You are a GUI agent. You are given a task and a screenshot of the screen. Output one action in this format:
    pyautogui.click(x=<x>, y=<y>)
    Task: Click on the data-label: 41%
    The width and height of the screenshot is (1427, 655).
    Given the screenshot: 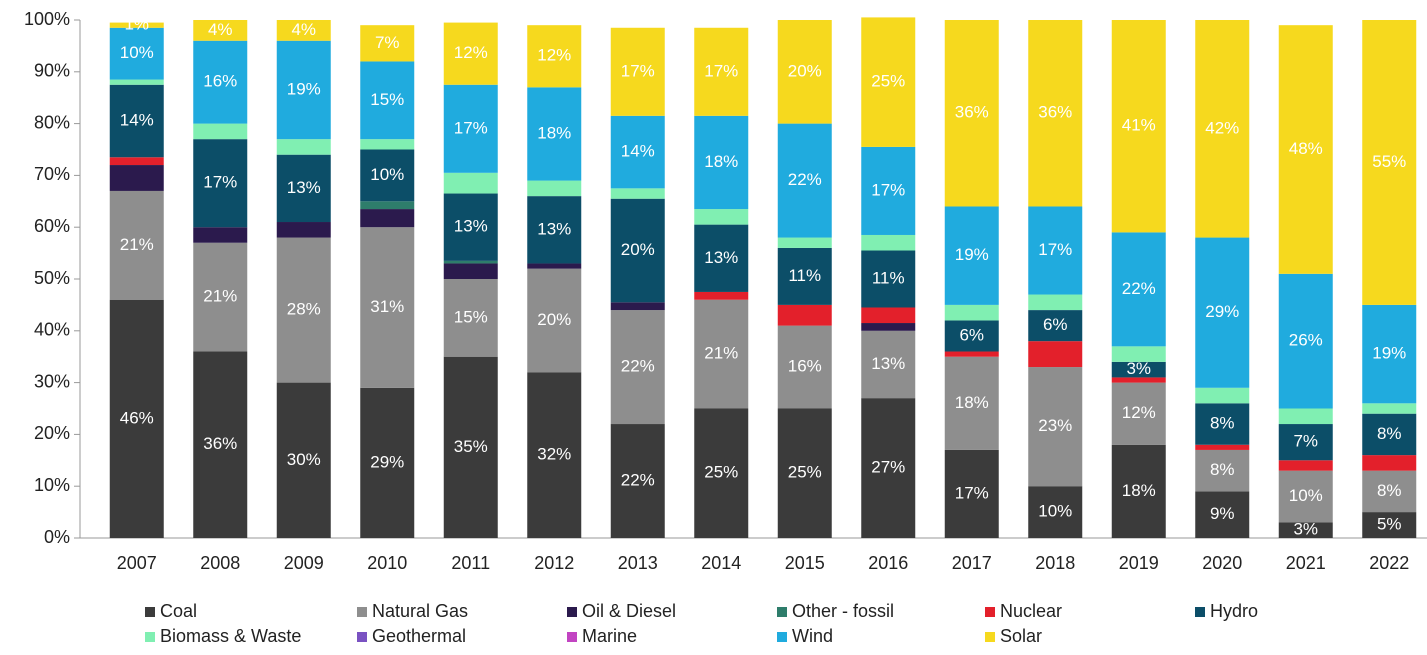 What is the action you would take?
    pyautogui.click(x=1139, y=125)
    